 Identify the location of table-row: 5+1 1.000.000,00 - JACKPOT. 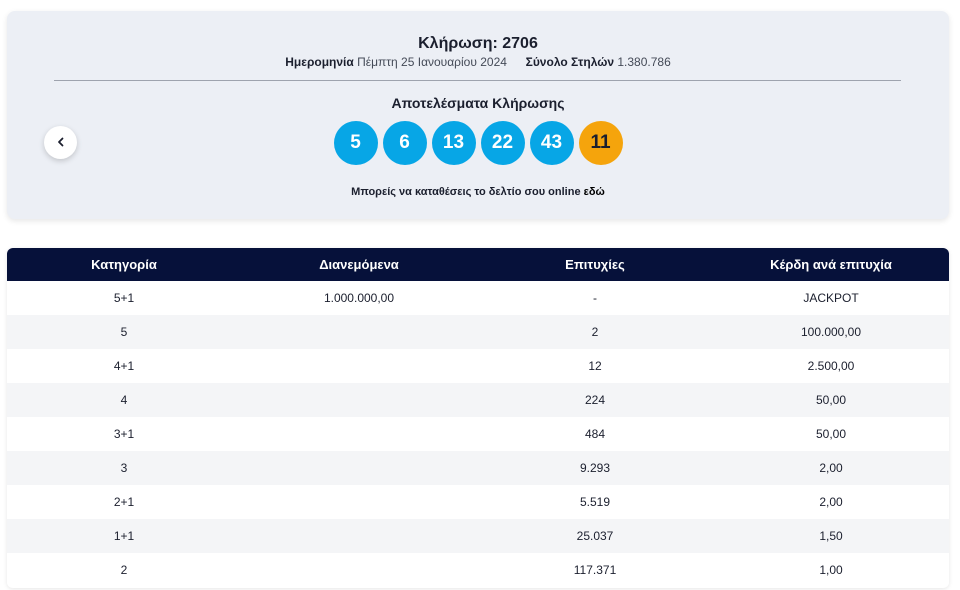
(478, 298).